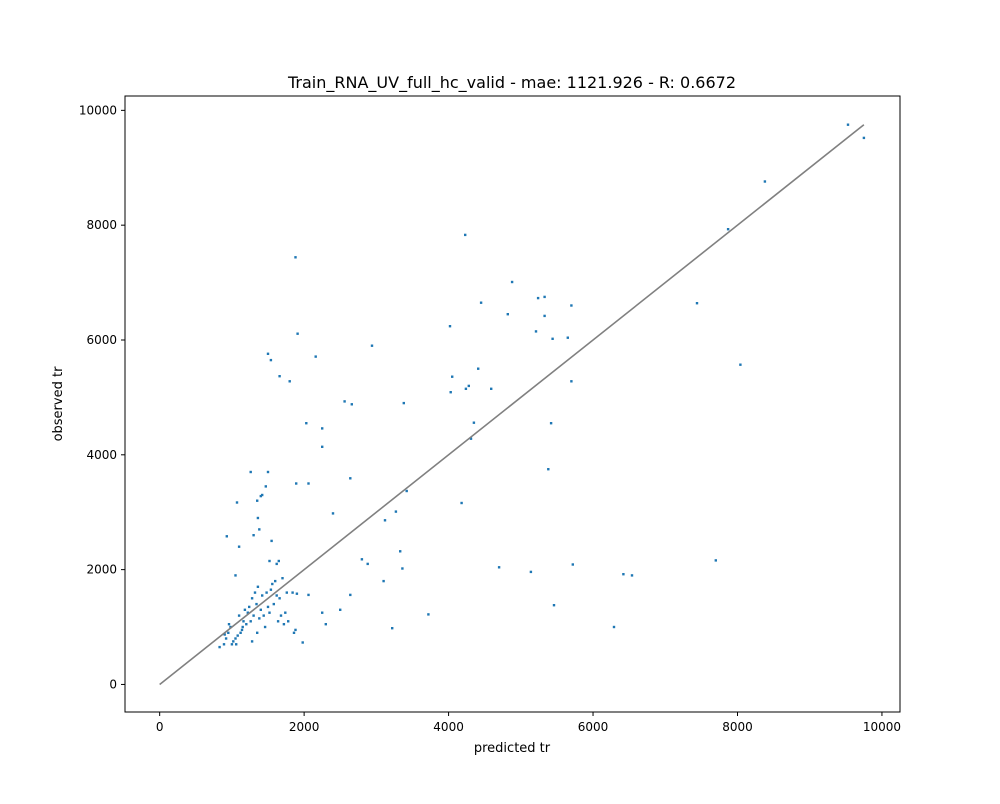 Image resolution: width=1000 pixels, height=804 pixels. What do you see at coordinates (58, 403) in the screenshot?
I see `y-axis-label: observed tr` at bounding box center [58, 403].